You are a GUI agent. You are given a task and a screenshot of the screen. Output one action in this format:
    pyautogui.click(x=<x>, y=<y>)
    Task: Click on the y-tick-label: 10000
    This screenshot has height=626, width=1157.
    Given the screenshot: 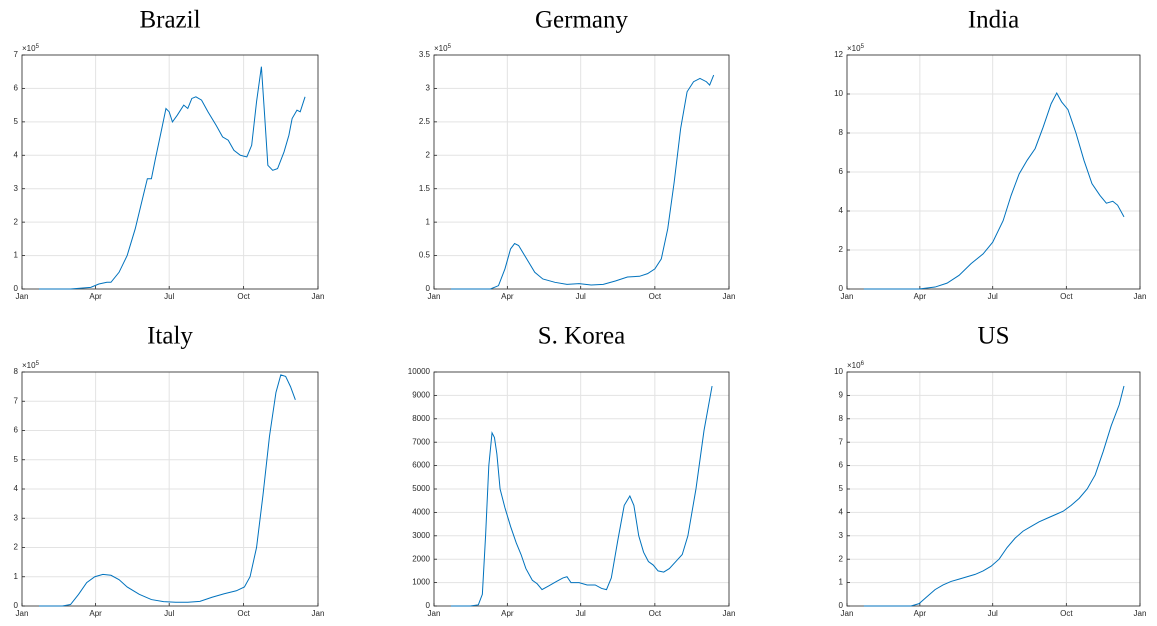 What is the action you would take?
    pyautogui.click(x=419, y=371)
    